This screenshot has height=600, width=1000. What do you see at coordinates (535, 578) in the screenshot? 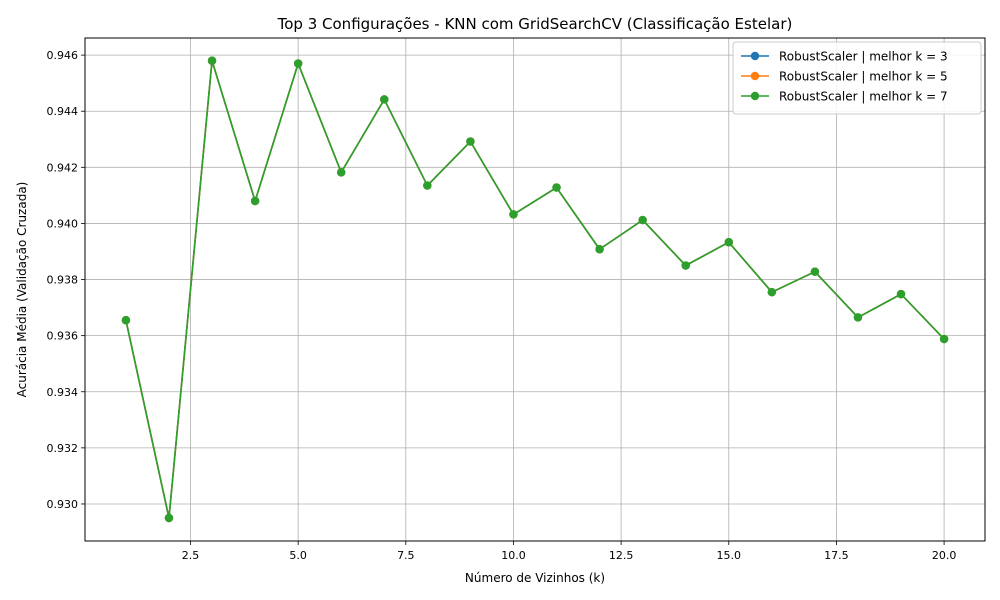
I see `x-axis-label: Número de Vizinhos (k)` at bounding box center [535, 578].